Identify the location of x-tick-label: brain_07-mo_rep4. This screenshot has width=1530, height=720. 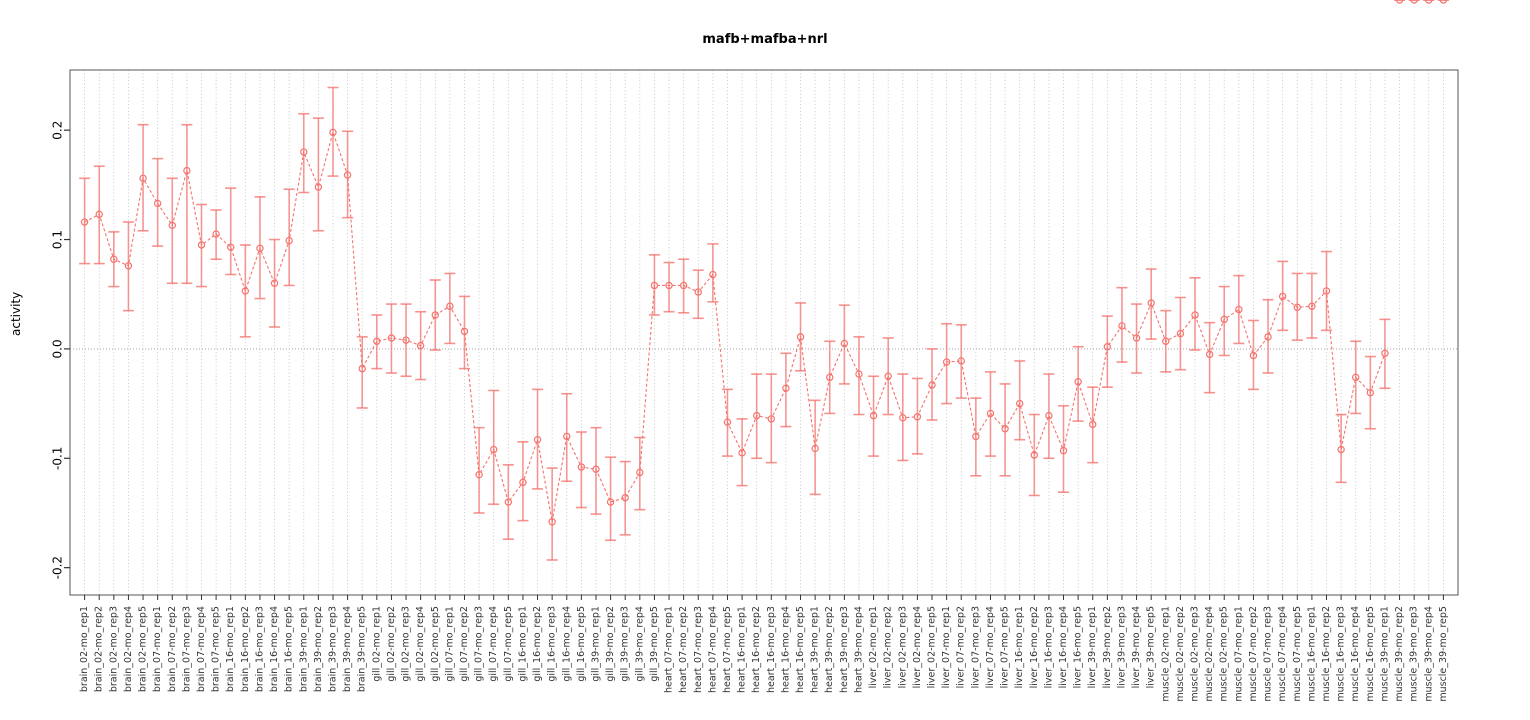
(201, 649).